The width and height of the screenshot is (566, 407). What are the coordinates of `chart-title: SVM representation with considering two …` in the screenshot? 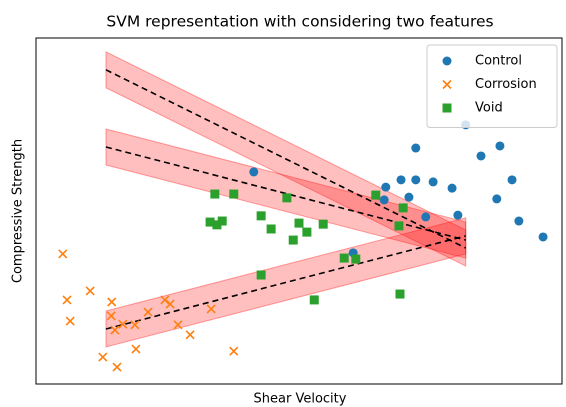 It's located at (299, 22).